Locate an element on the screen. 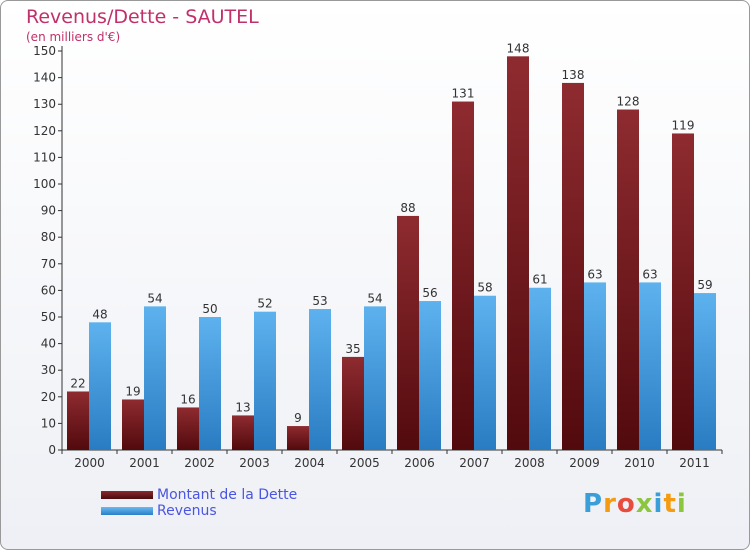  x-tick-label: 2005 is located at coordinates (364, 463).